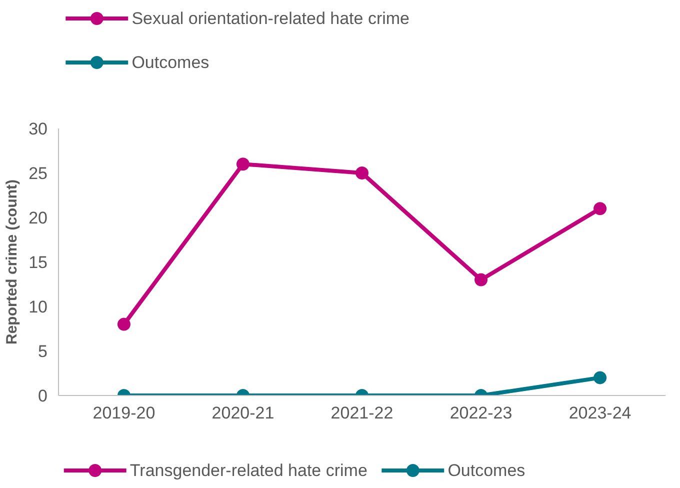 This screenshot has width=680, height=488. What do you see at coordinates (12, 262) in the screenshot?
I see `y-axis-title: Reported crime (count)` at bounding box center [12, 262].